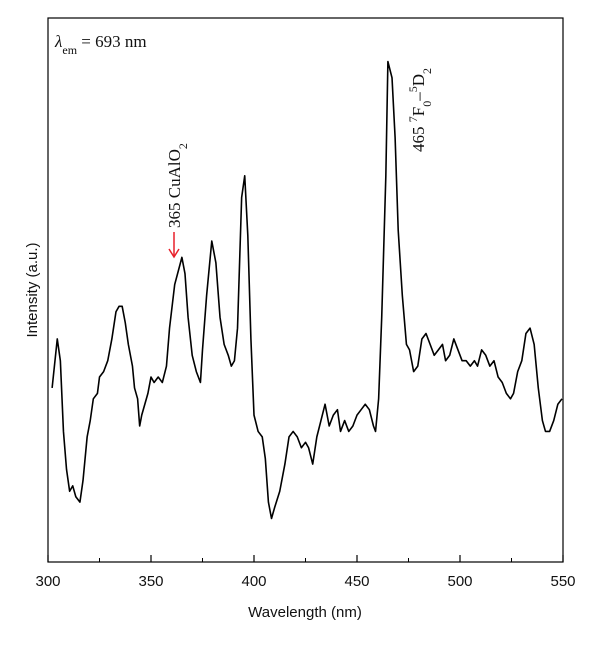 The height and width of the screenshot is (649, 600). What do you see at coordinates (58, 41) in the screenshot?
I see `annotation-part: λ` at bounding box center [58, 41].